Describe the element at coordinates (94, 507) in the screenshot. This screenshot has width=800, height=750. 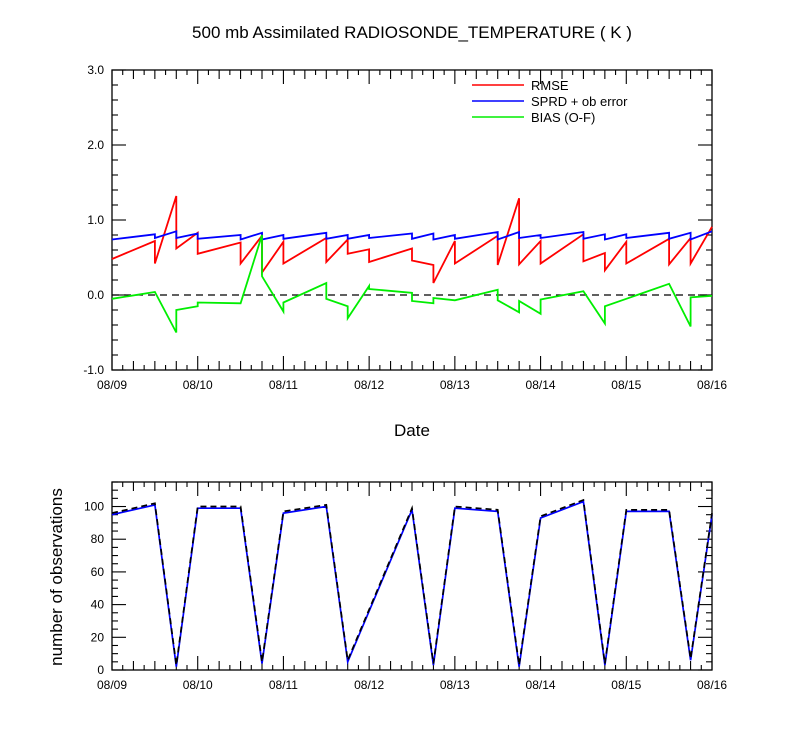
I see `y-tick-label: 100` at that location.